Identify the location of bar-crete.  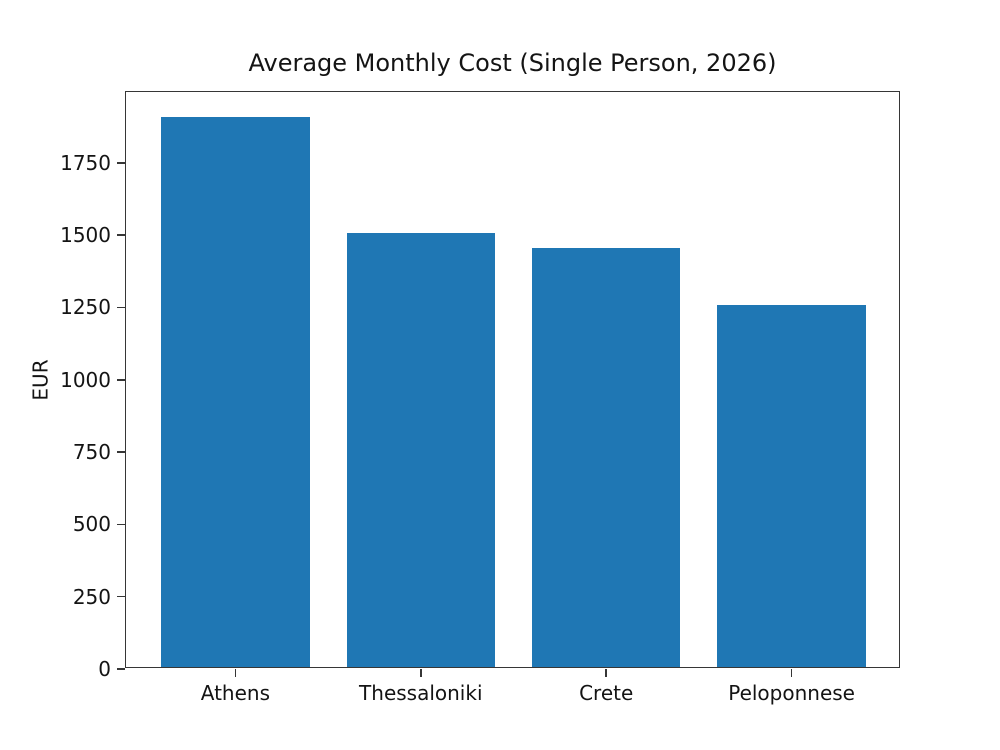
(606, 457).